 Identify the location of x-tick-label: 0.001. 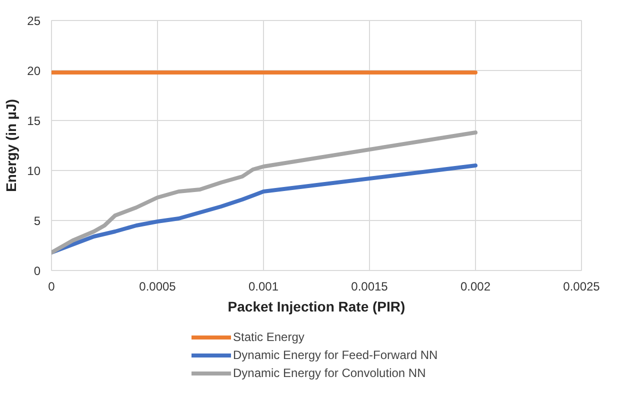
(263, 287).